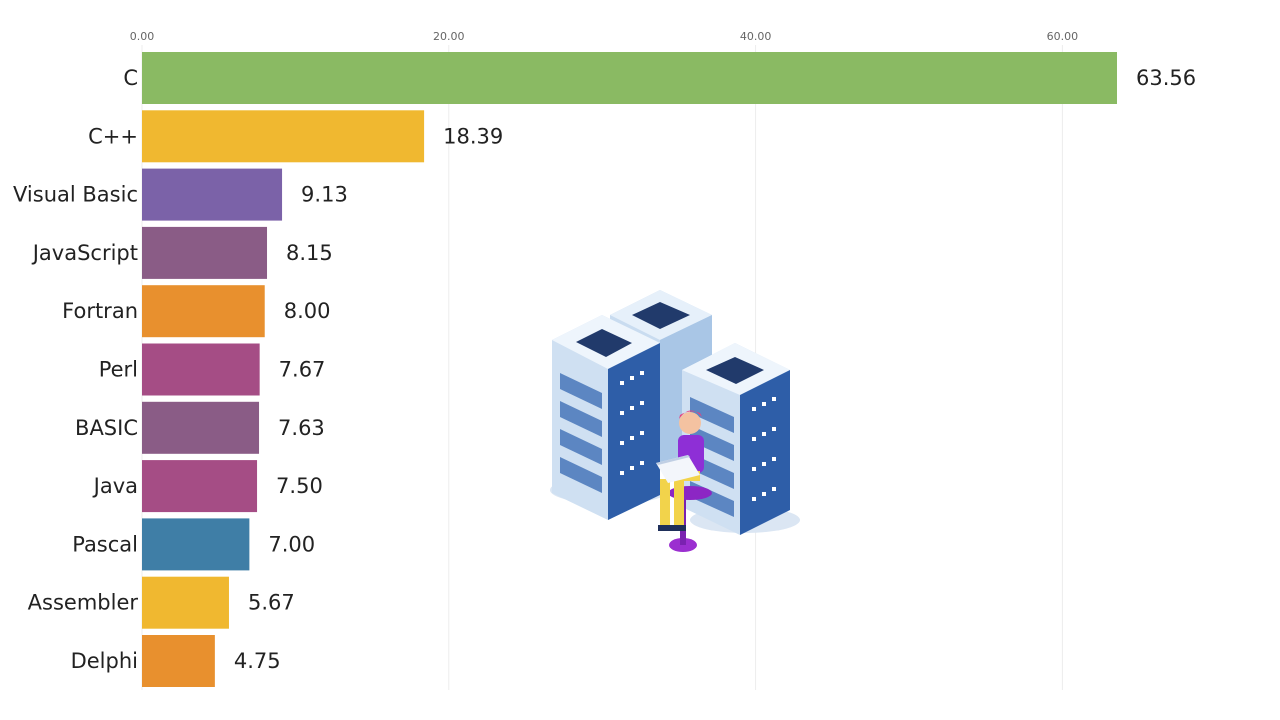 This screenshot has width=1280, height=720. Describe the element at coordinates (675, 421) in the screenshot. I see `server-rack-person-laptop-icon` at that location.